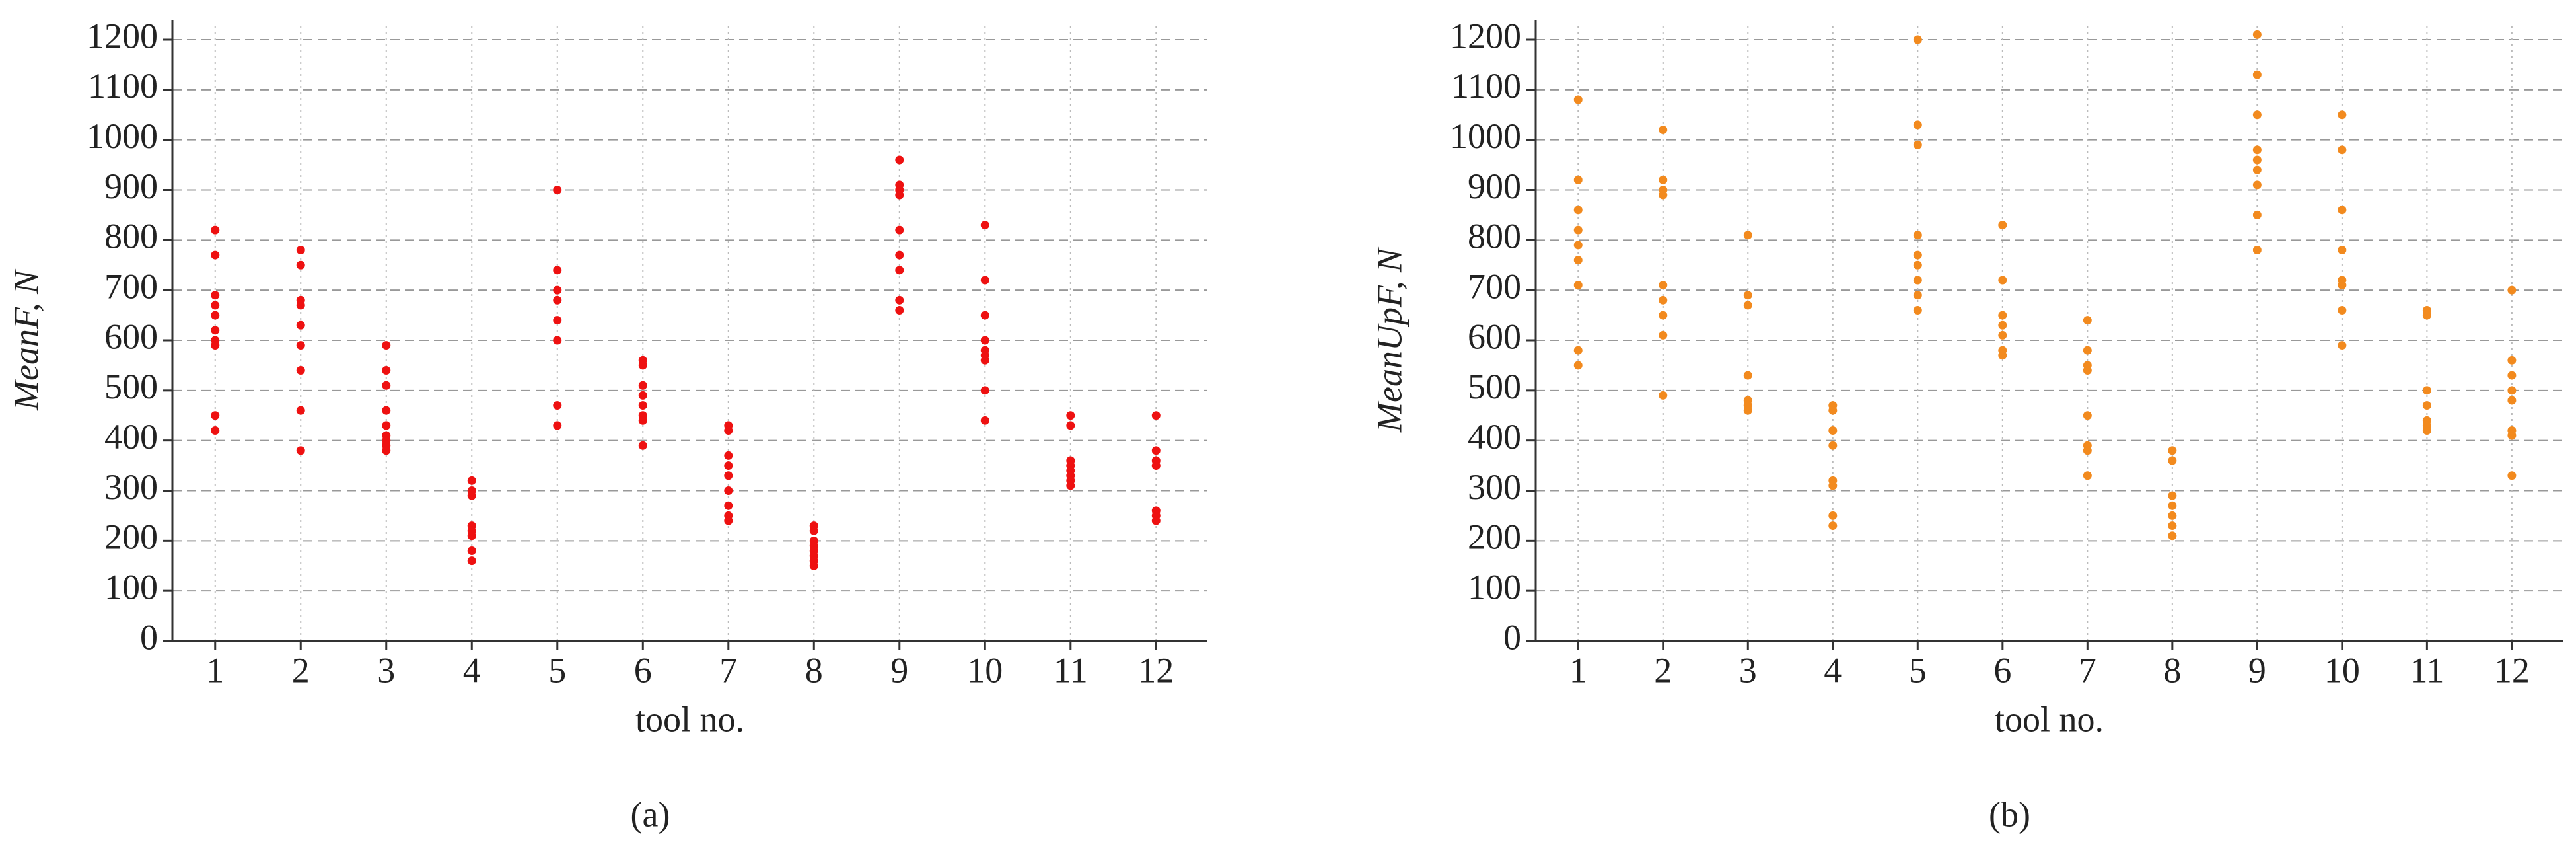  I want to click on y-tick-label: 1000, so click(122, 136).